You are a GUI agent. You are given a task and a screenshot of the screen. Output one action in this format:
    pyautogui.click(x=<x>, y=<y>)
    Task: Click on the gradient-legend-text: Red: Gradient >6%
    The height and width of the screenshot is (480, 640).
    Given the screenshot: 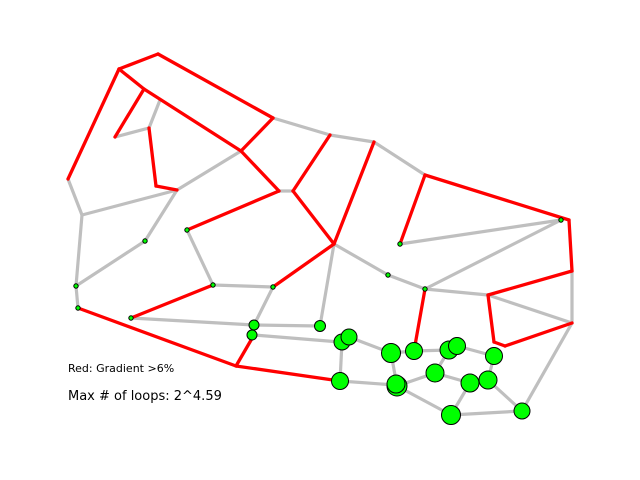 What is the action you would take?
    pyautogui.click(x=121, y=368)
    